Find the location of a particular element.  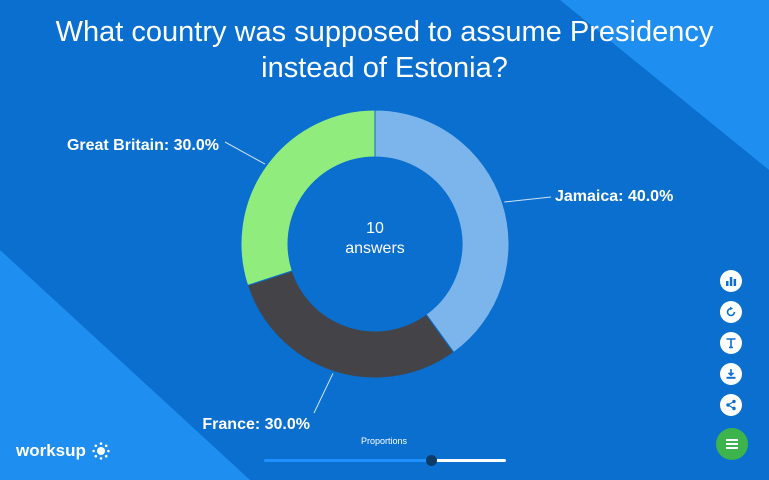

slider-track-empty is located at coordinates (468, 460).